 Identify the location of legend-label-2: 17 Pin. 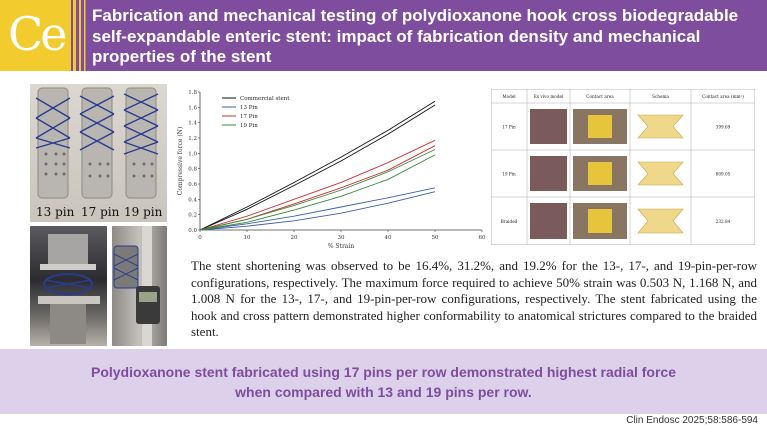
(249, 117).